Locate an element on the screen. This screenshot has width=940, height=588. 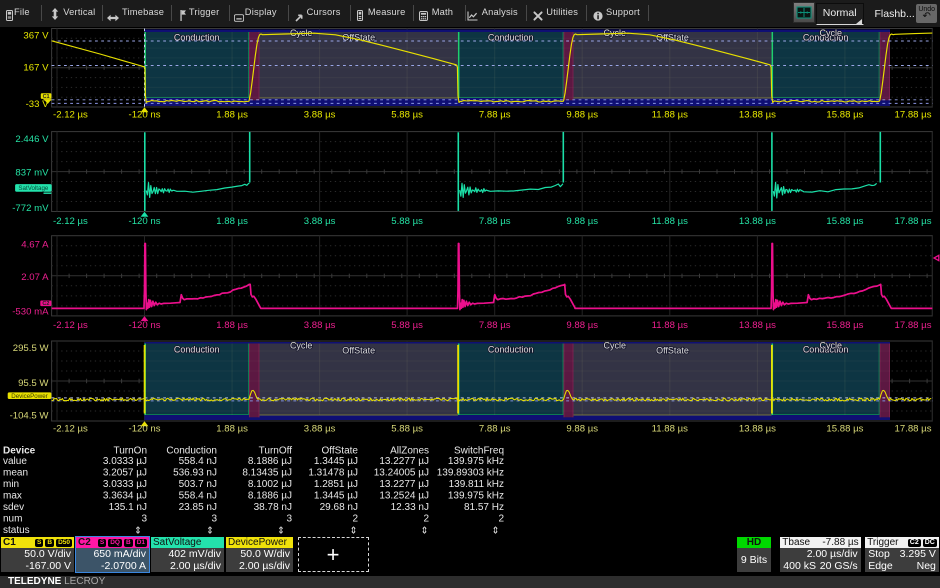
svg-text: status is located at coordinates (16, 530).